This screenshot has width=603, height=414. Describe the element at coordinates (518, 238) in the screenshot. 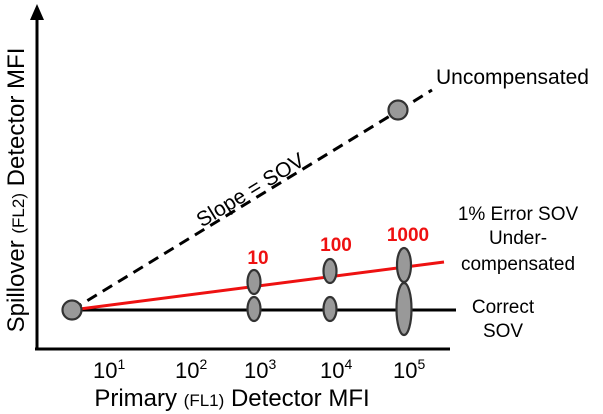

I see `label-error-2: Under-` at that location.